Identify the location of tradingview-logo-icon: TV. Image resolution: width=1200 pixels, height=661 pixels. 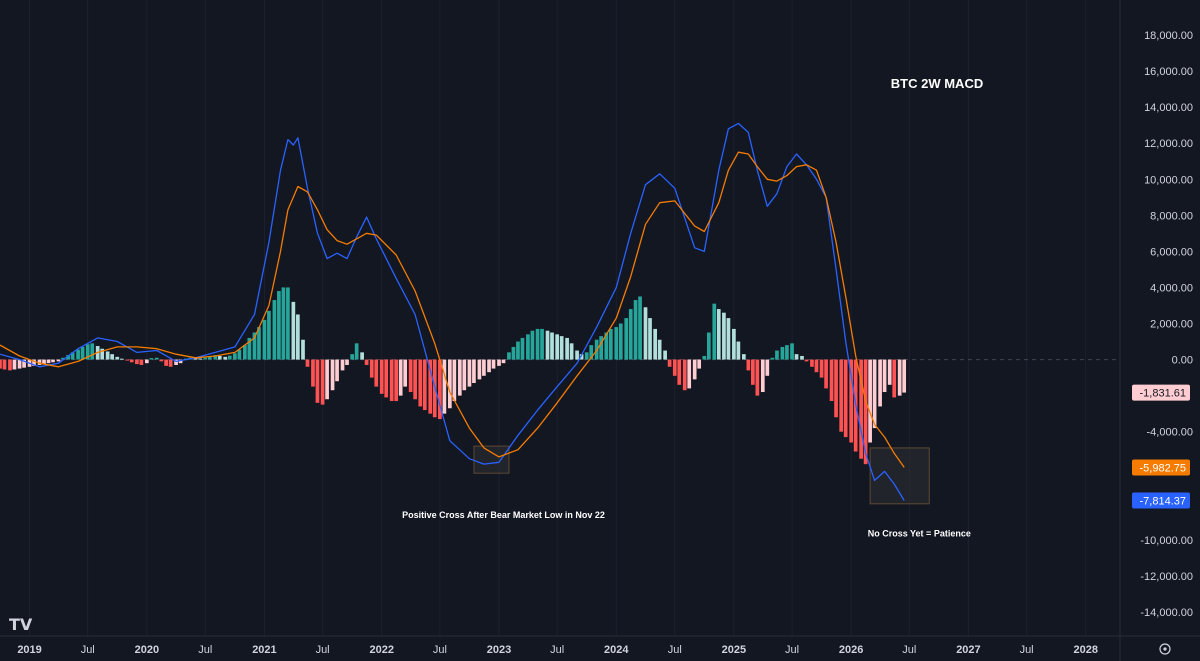
(21, 624).